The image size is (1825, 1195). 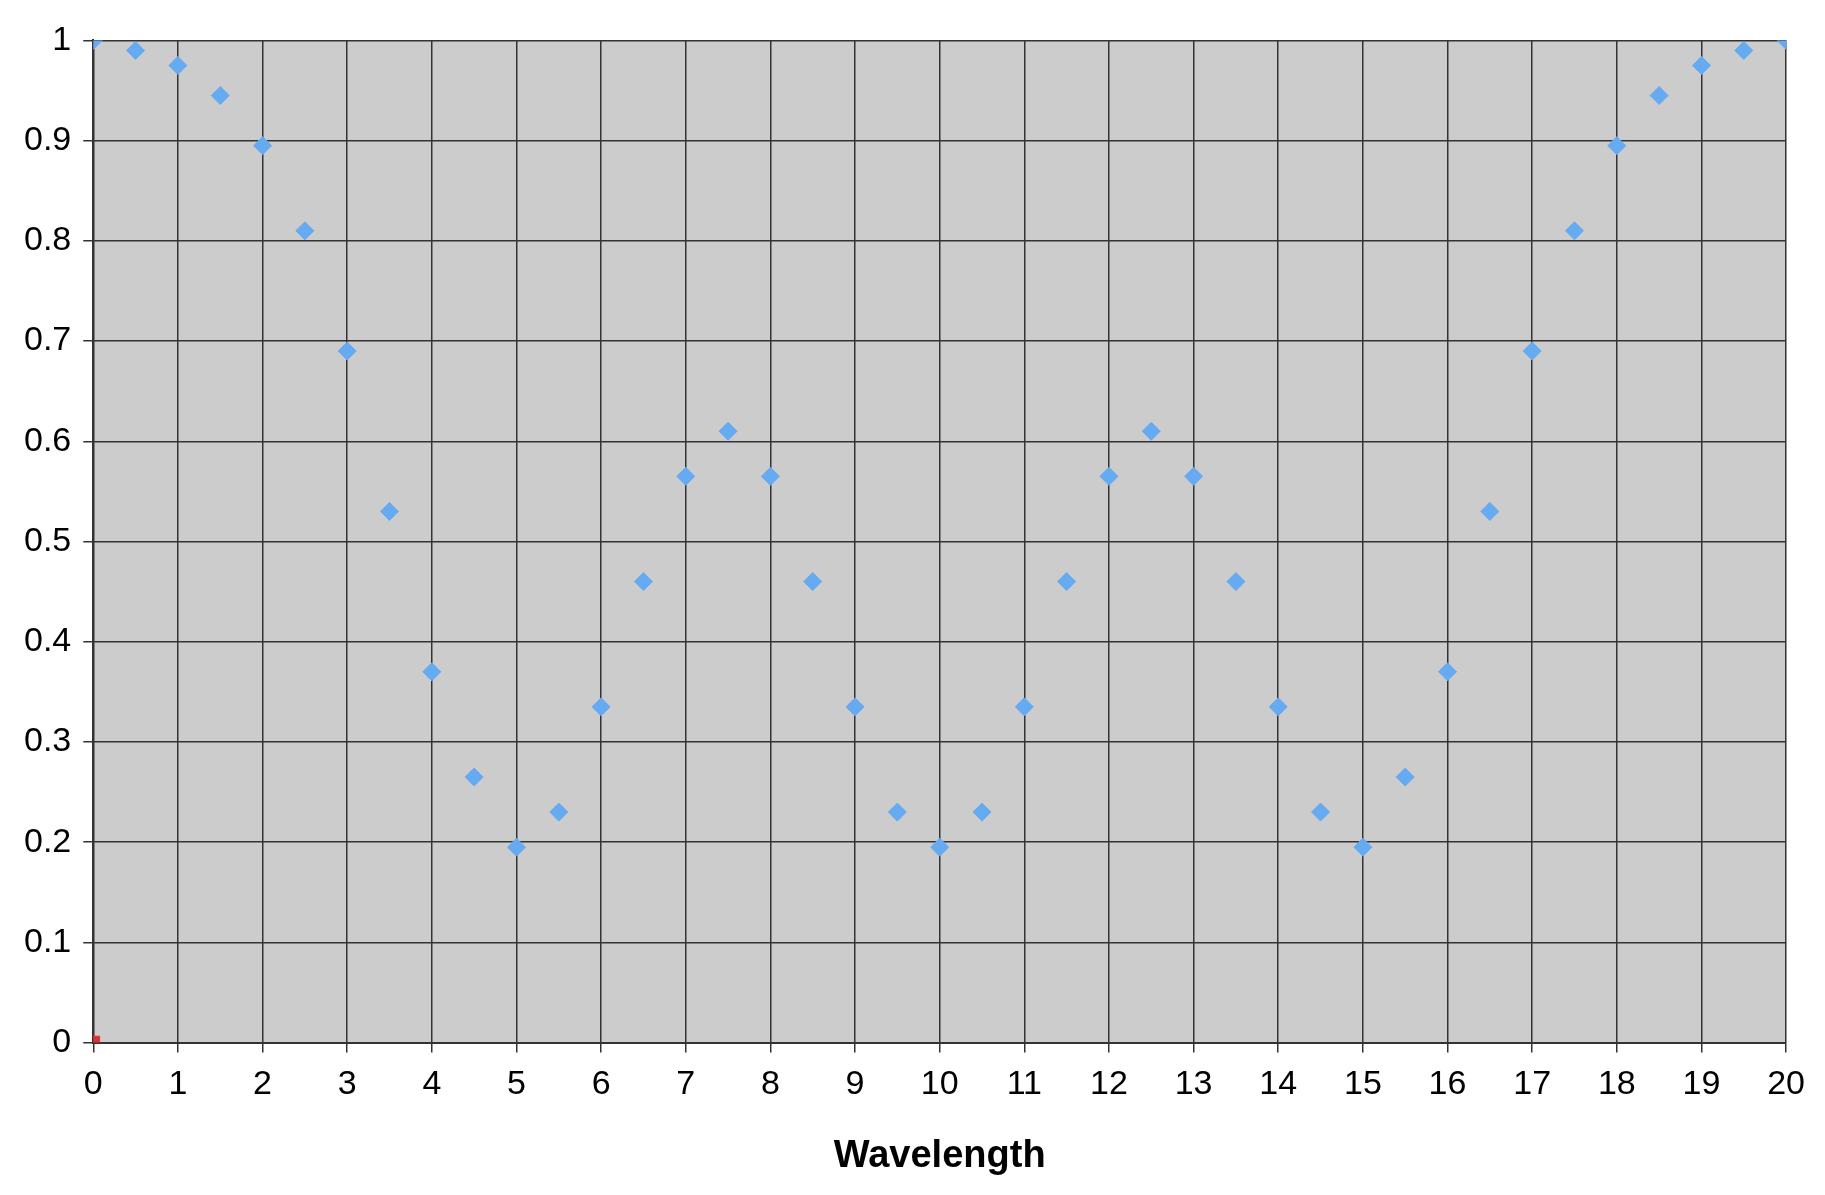 What do you see at coordinates (855, 1082) in the screenshot?
I see `x-tick-label: 9` at bounding box center [855, 1082].